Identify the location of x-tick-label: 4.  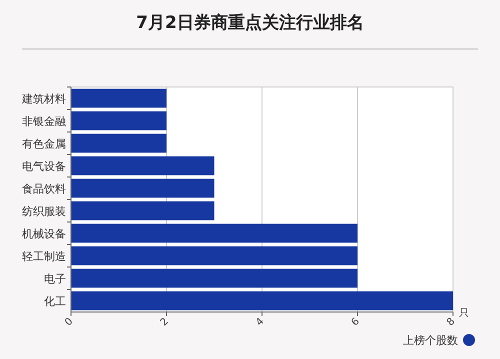
(260, 322).